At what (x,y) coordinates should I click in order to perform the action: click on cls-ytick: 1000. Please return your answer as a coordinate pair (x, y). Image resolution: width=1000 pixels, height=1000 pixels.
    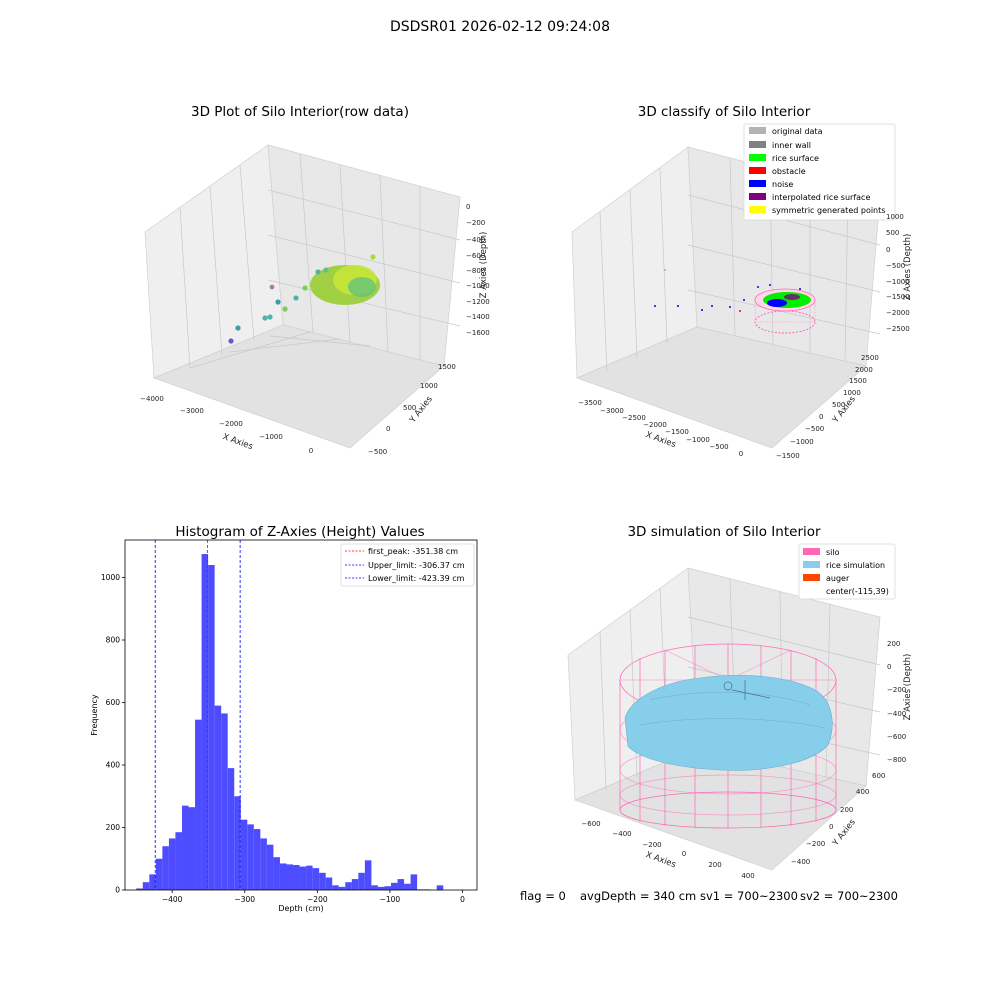
    Looking at the image, I should click on (852, 393).